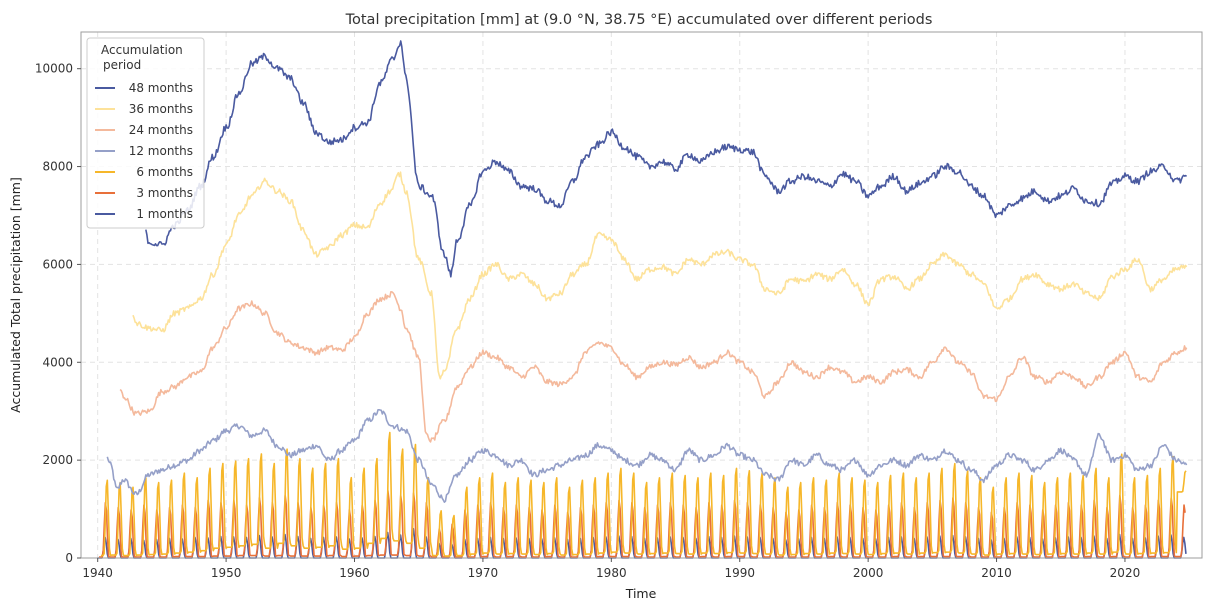 The height and width of the screenshot is (611, 1211). I want to click on legend-title: Accumulation, so click(142, 50).